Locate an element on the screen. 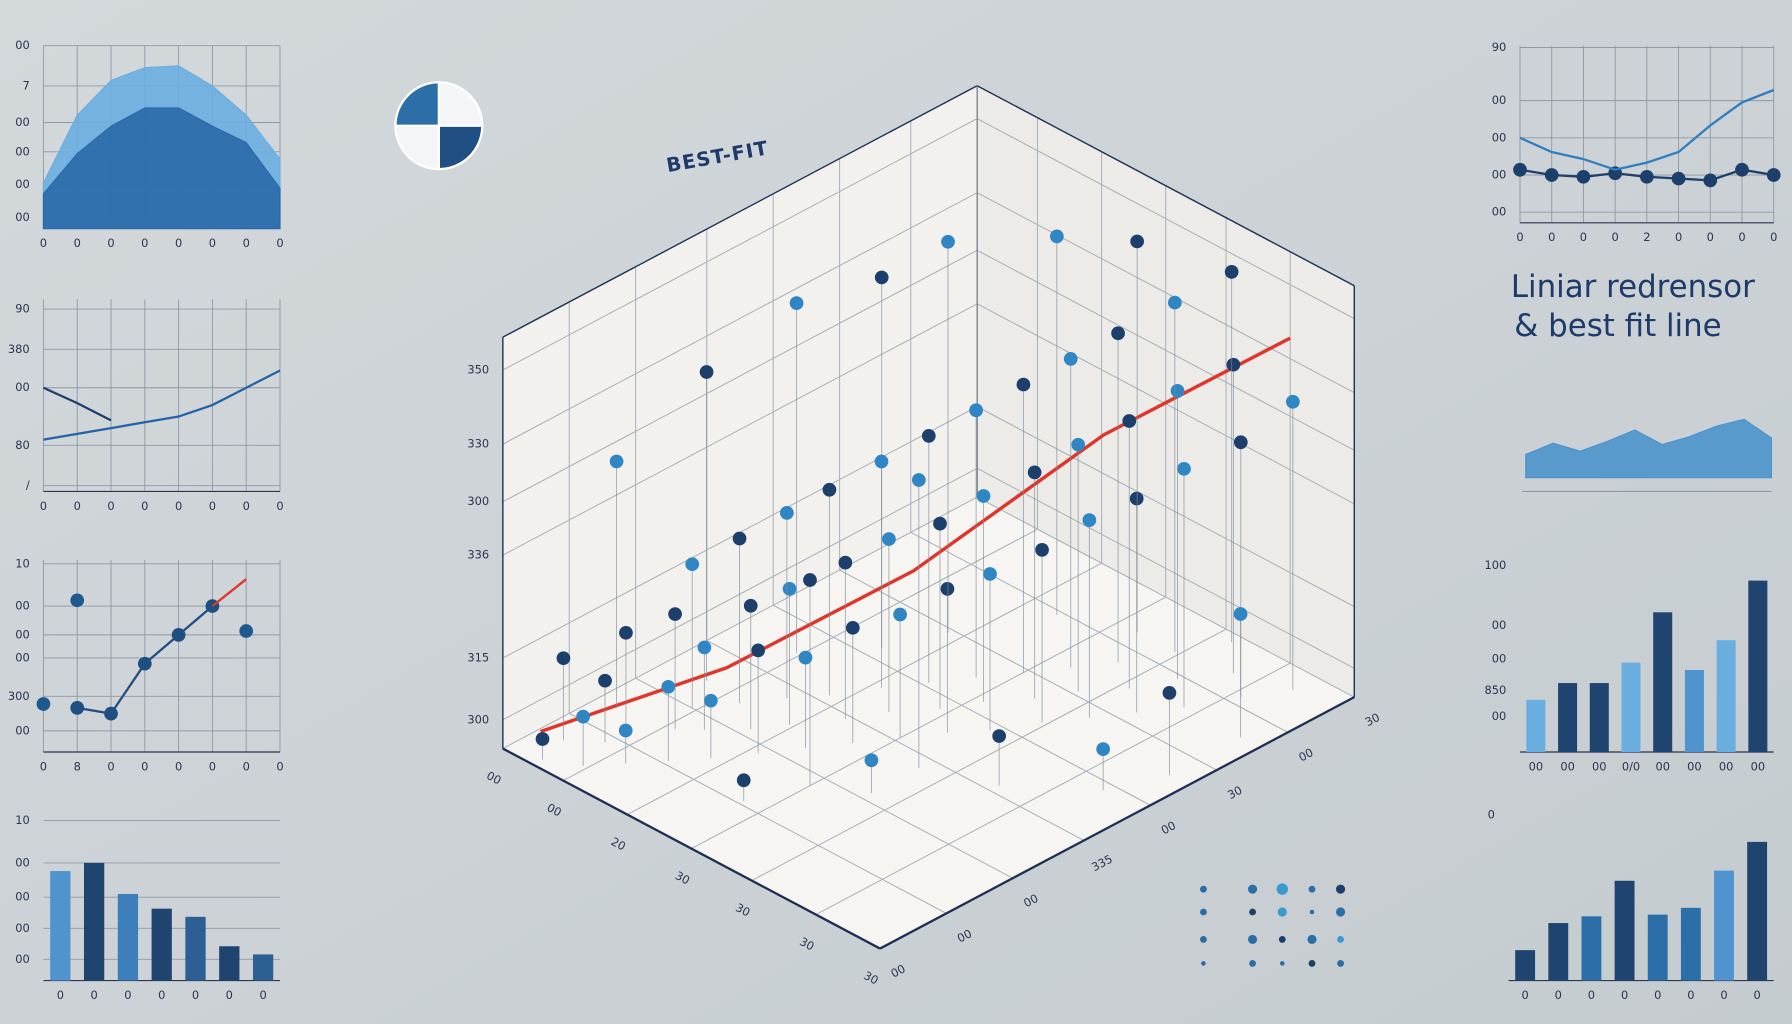 The height and width of the screenshot is (1024, 1792). y-tick-label: 336 is located at coordinates (478, 555).